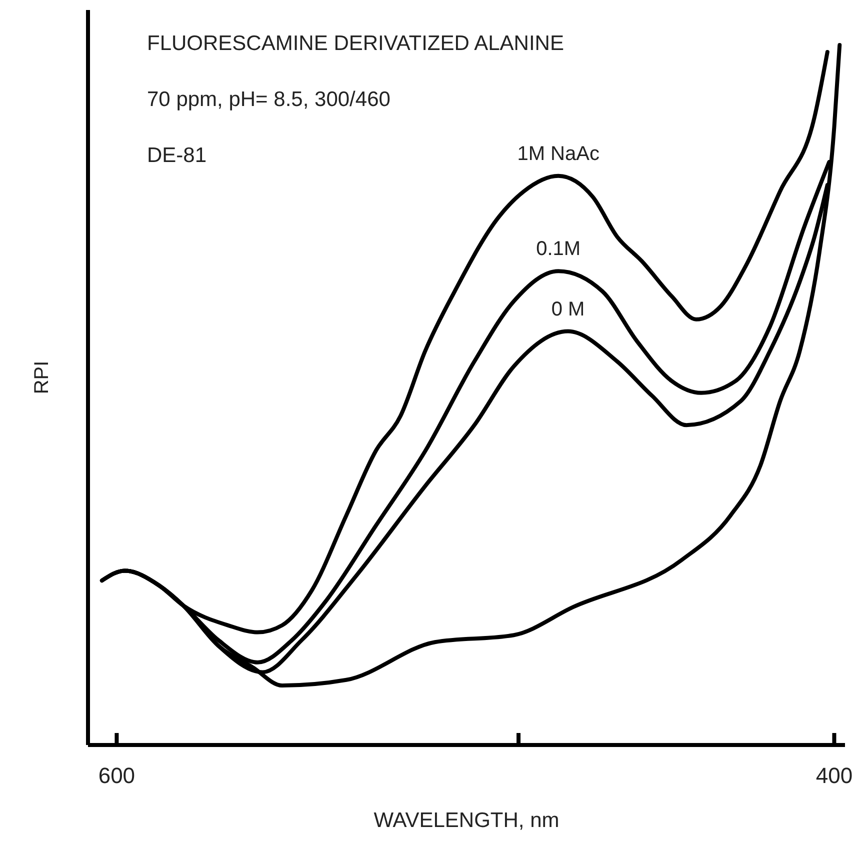 This screenshot has height=845, width=855. What do you see at coordinates (467, 820) in the screenshot?
I see `x-axis-title: WAVELENGTH, nm` at bounding box center [467, 820].